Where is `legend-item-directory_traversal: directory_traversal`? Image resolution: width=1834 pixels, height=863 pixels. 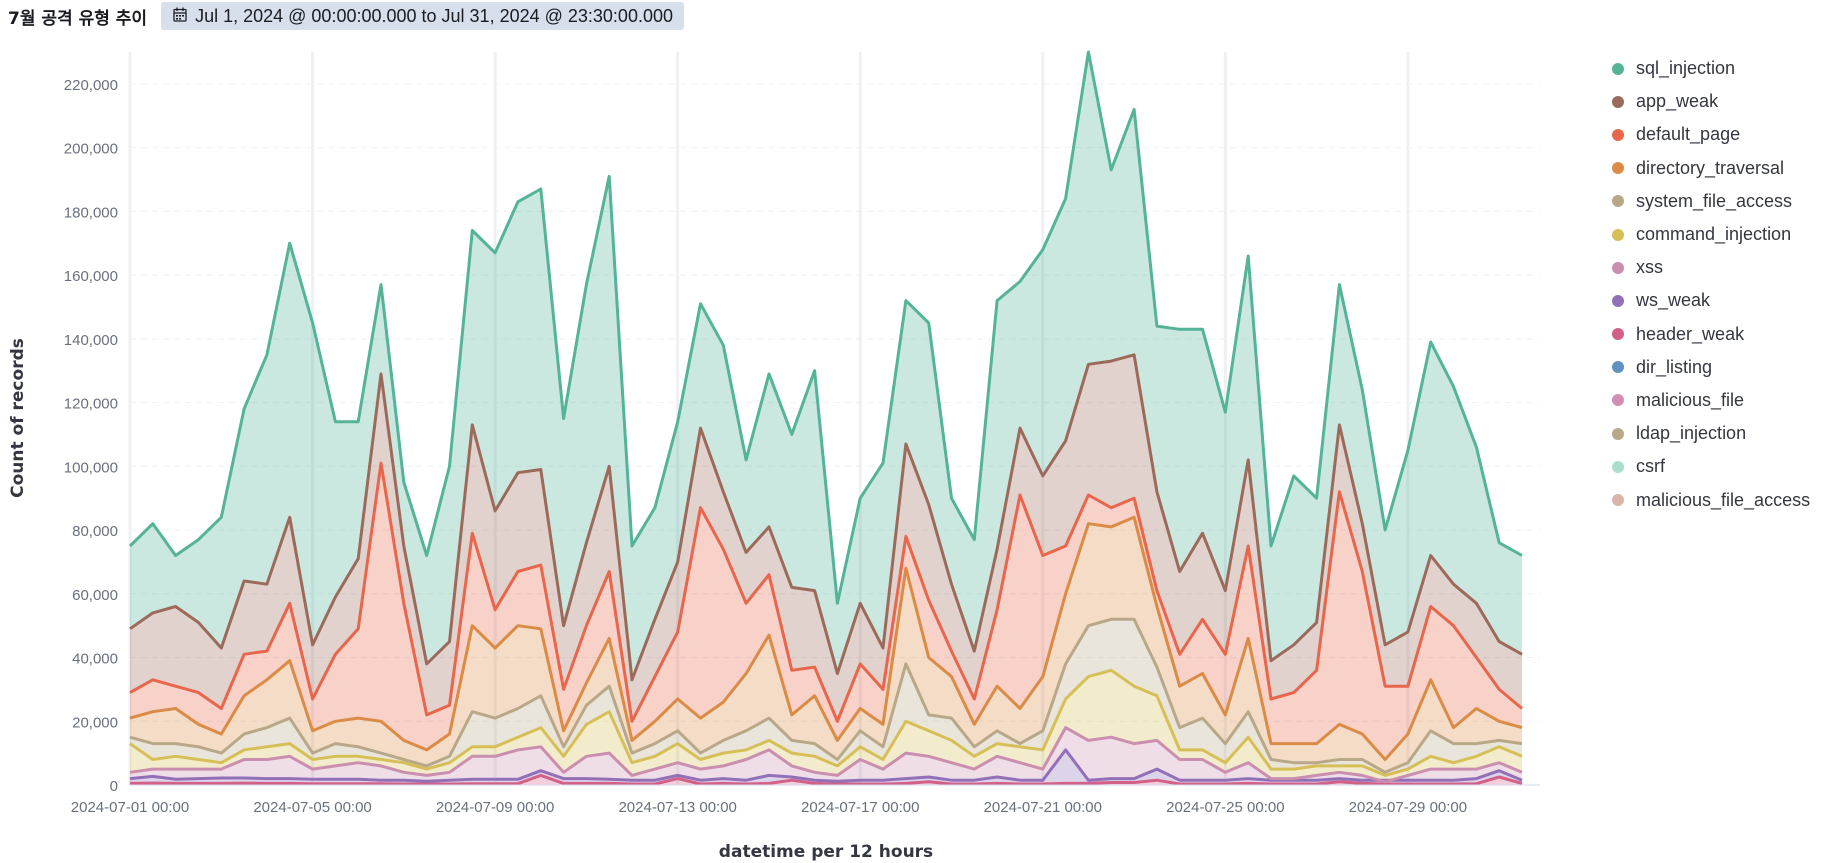 legend-item-directory_traversal: directory_traversal is located at coordinates (1711, 168).